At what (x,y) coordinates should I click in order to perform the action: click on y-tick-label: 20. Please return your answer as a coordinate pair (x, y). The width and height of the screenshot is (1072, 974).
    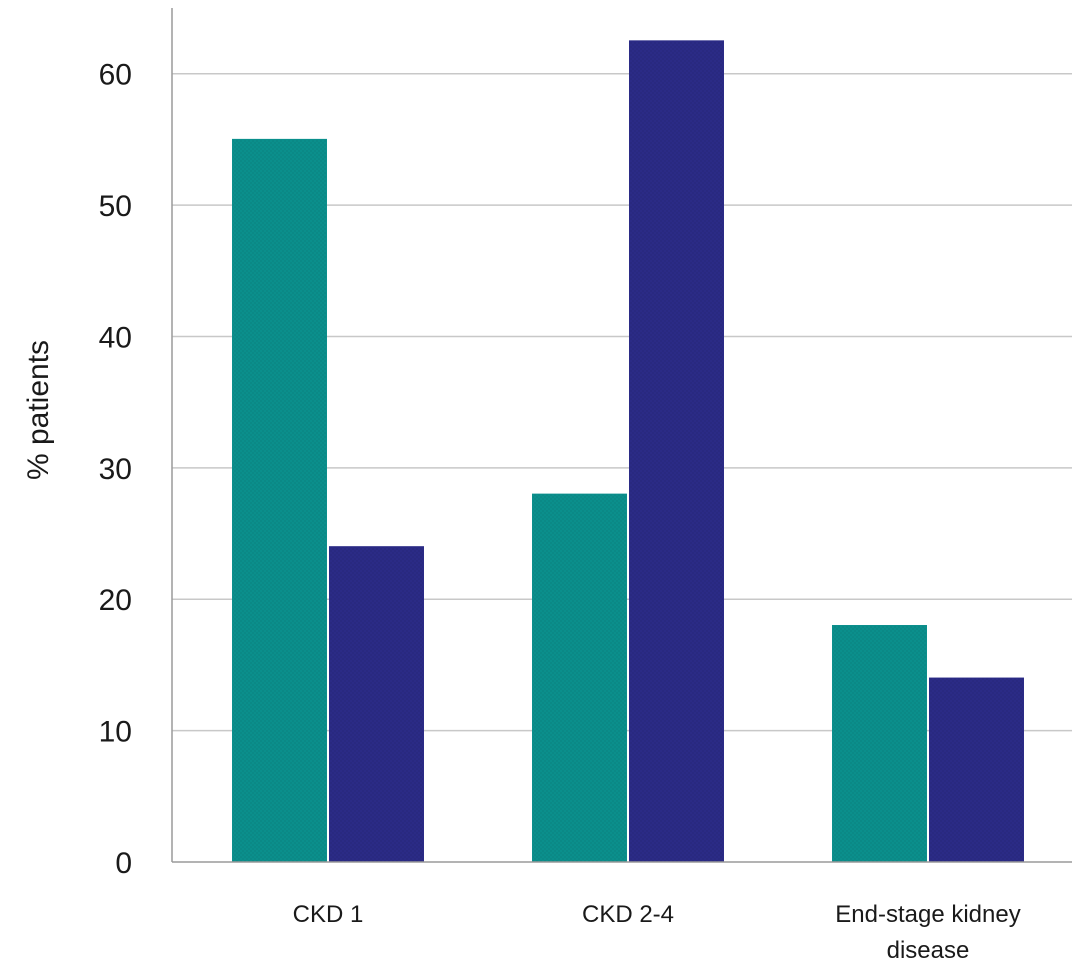
    Looking at the image, I should click on (115, 600).